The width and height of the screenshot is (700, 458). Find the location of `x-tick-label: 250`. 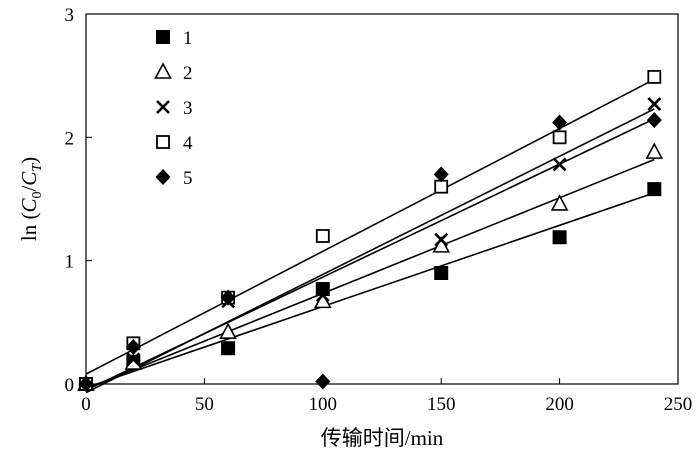

x-tick-label: 250 is located at coordinates (678, 404).